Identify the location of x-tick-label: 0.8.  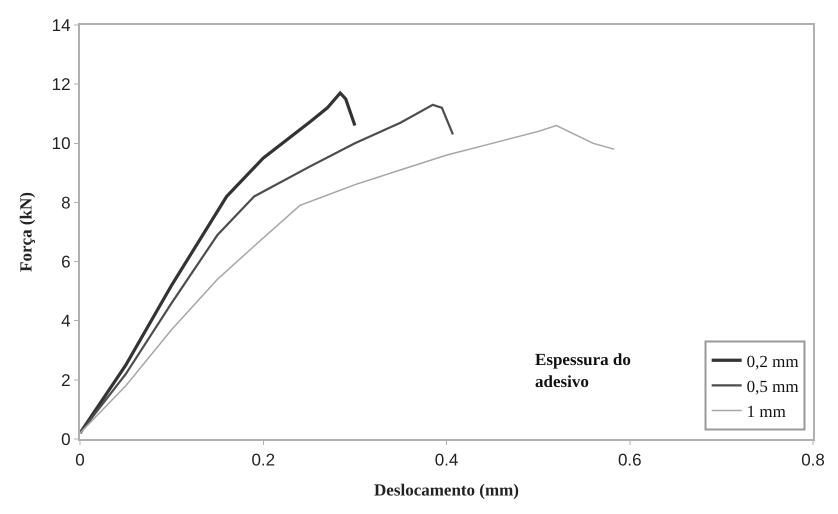
(813, 460).